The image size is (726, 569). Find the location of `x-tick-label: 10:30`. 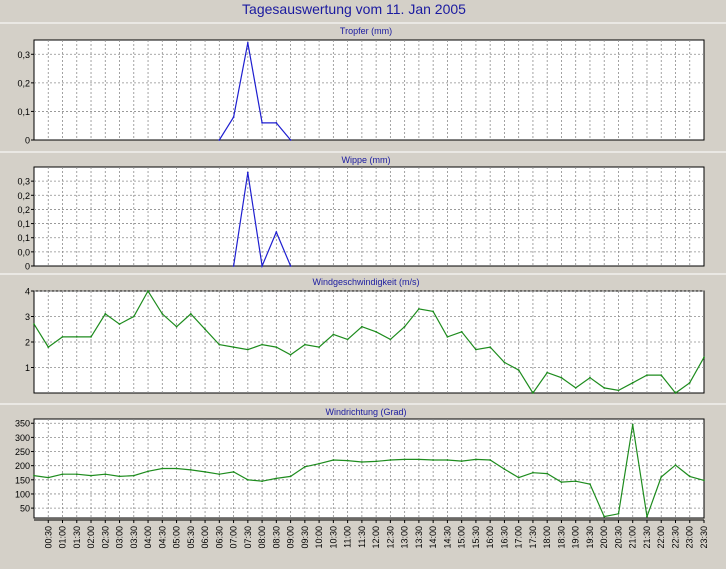

x-tick-label: 10:30 is located at coordinates (333, 537).